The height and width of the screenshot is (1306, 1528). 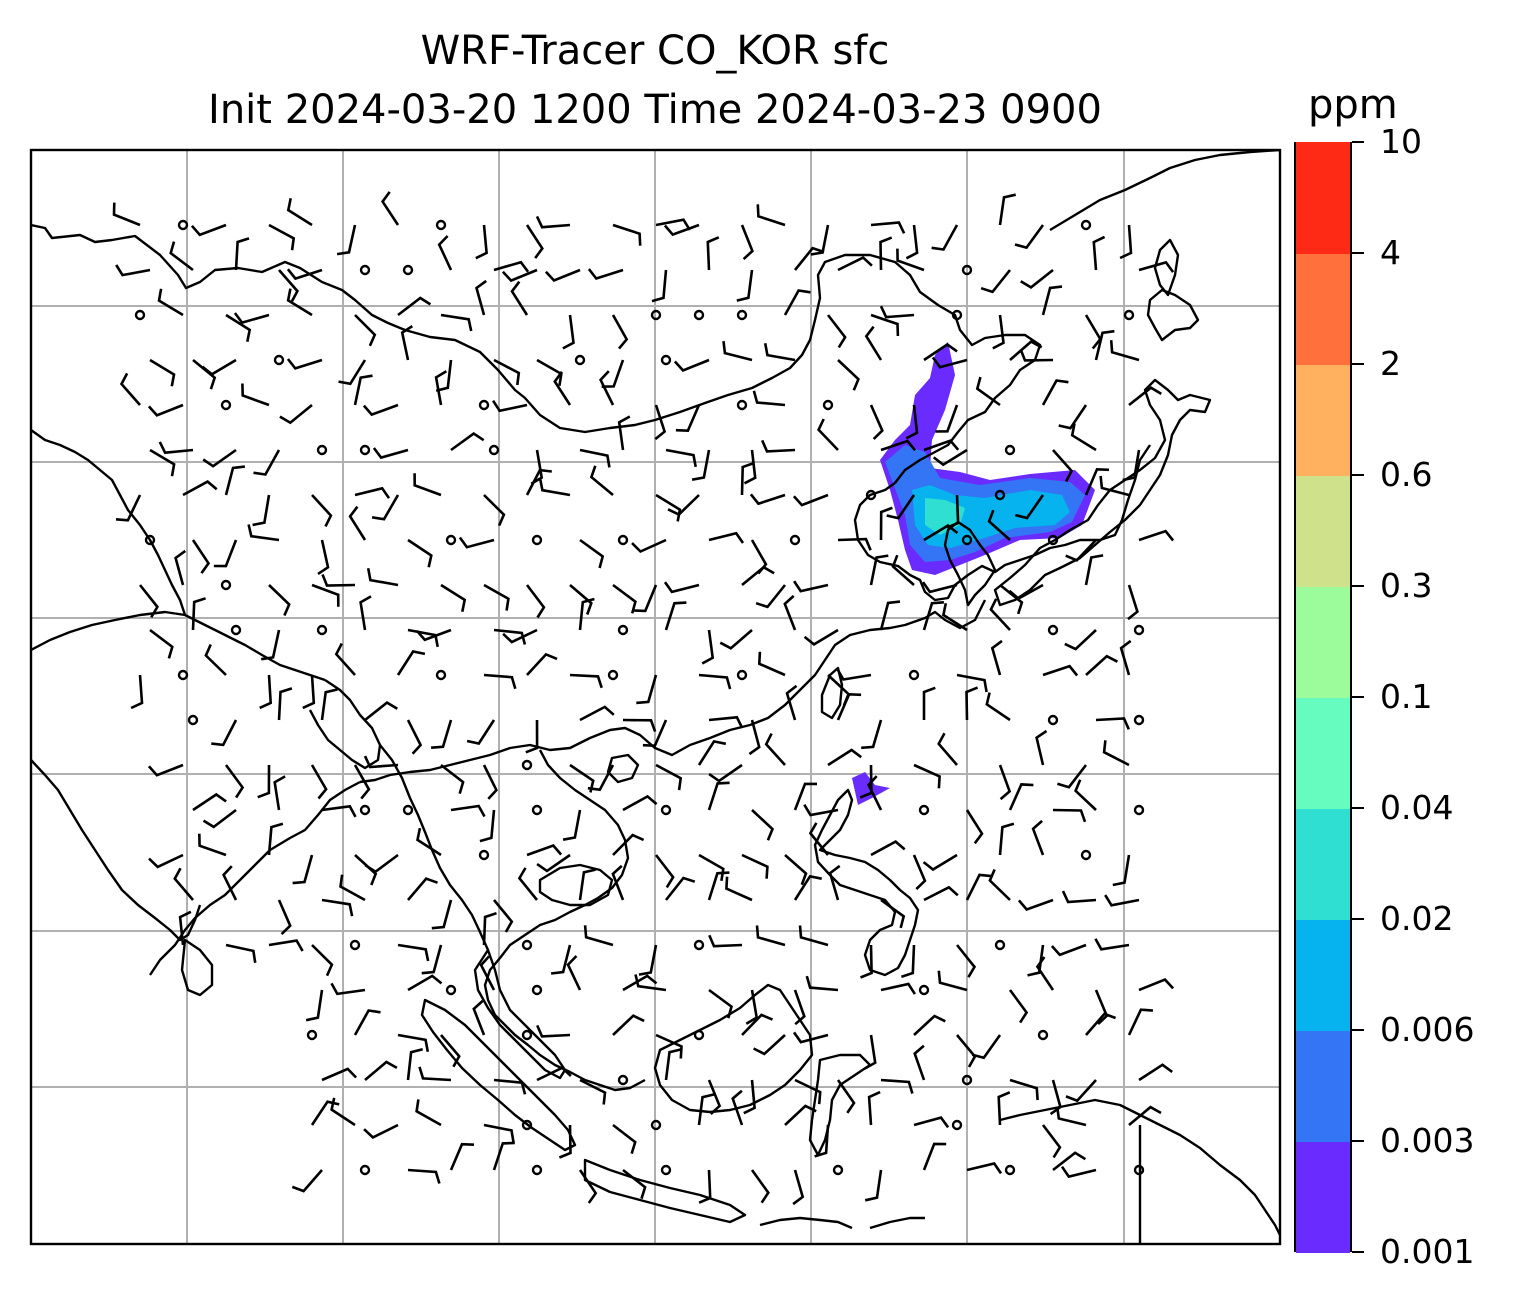 What do you see at coordinates (1417, 918) in the screenshot?
I see `colorbar-tick-label: 0.02` at bounding box center [1417, 918].